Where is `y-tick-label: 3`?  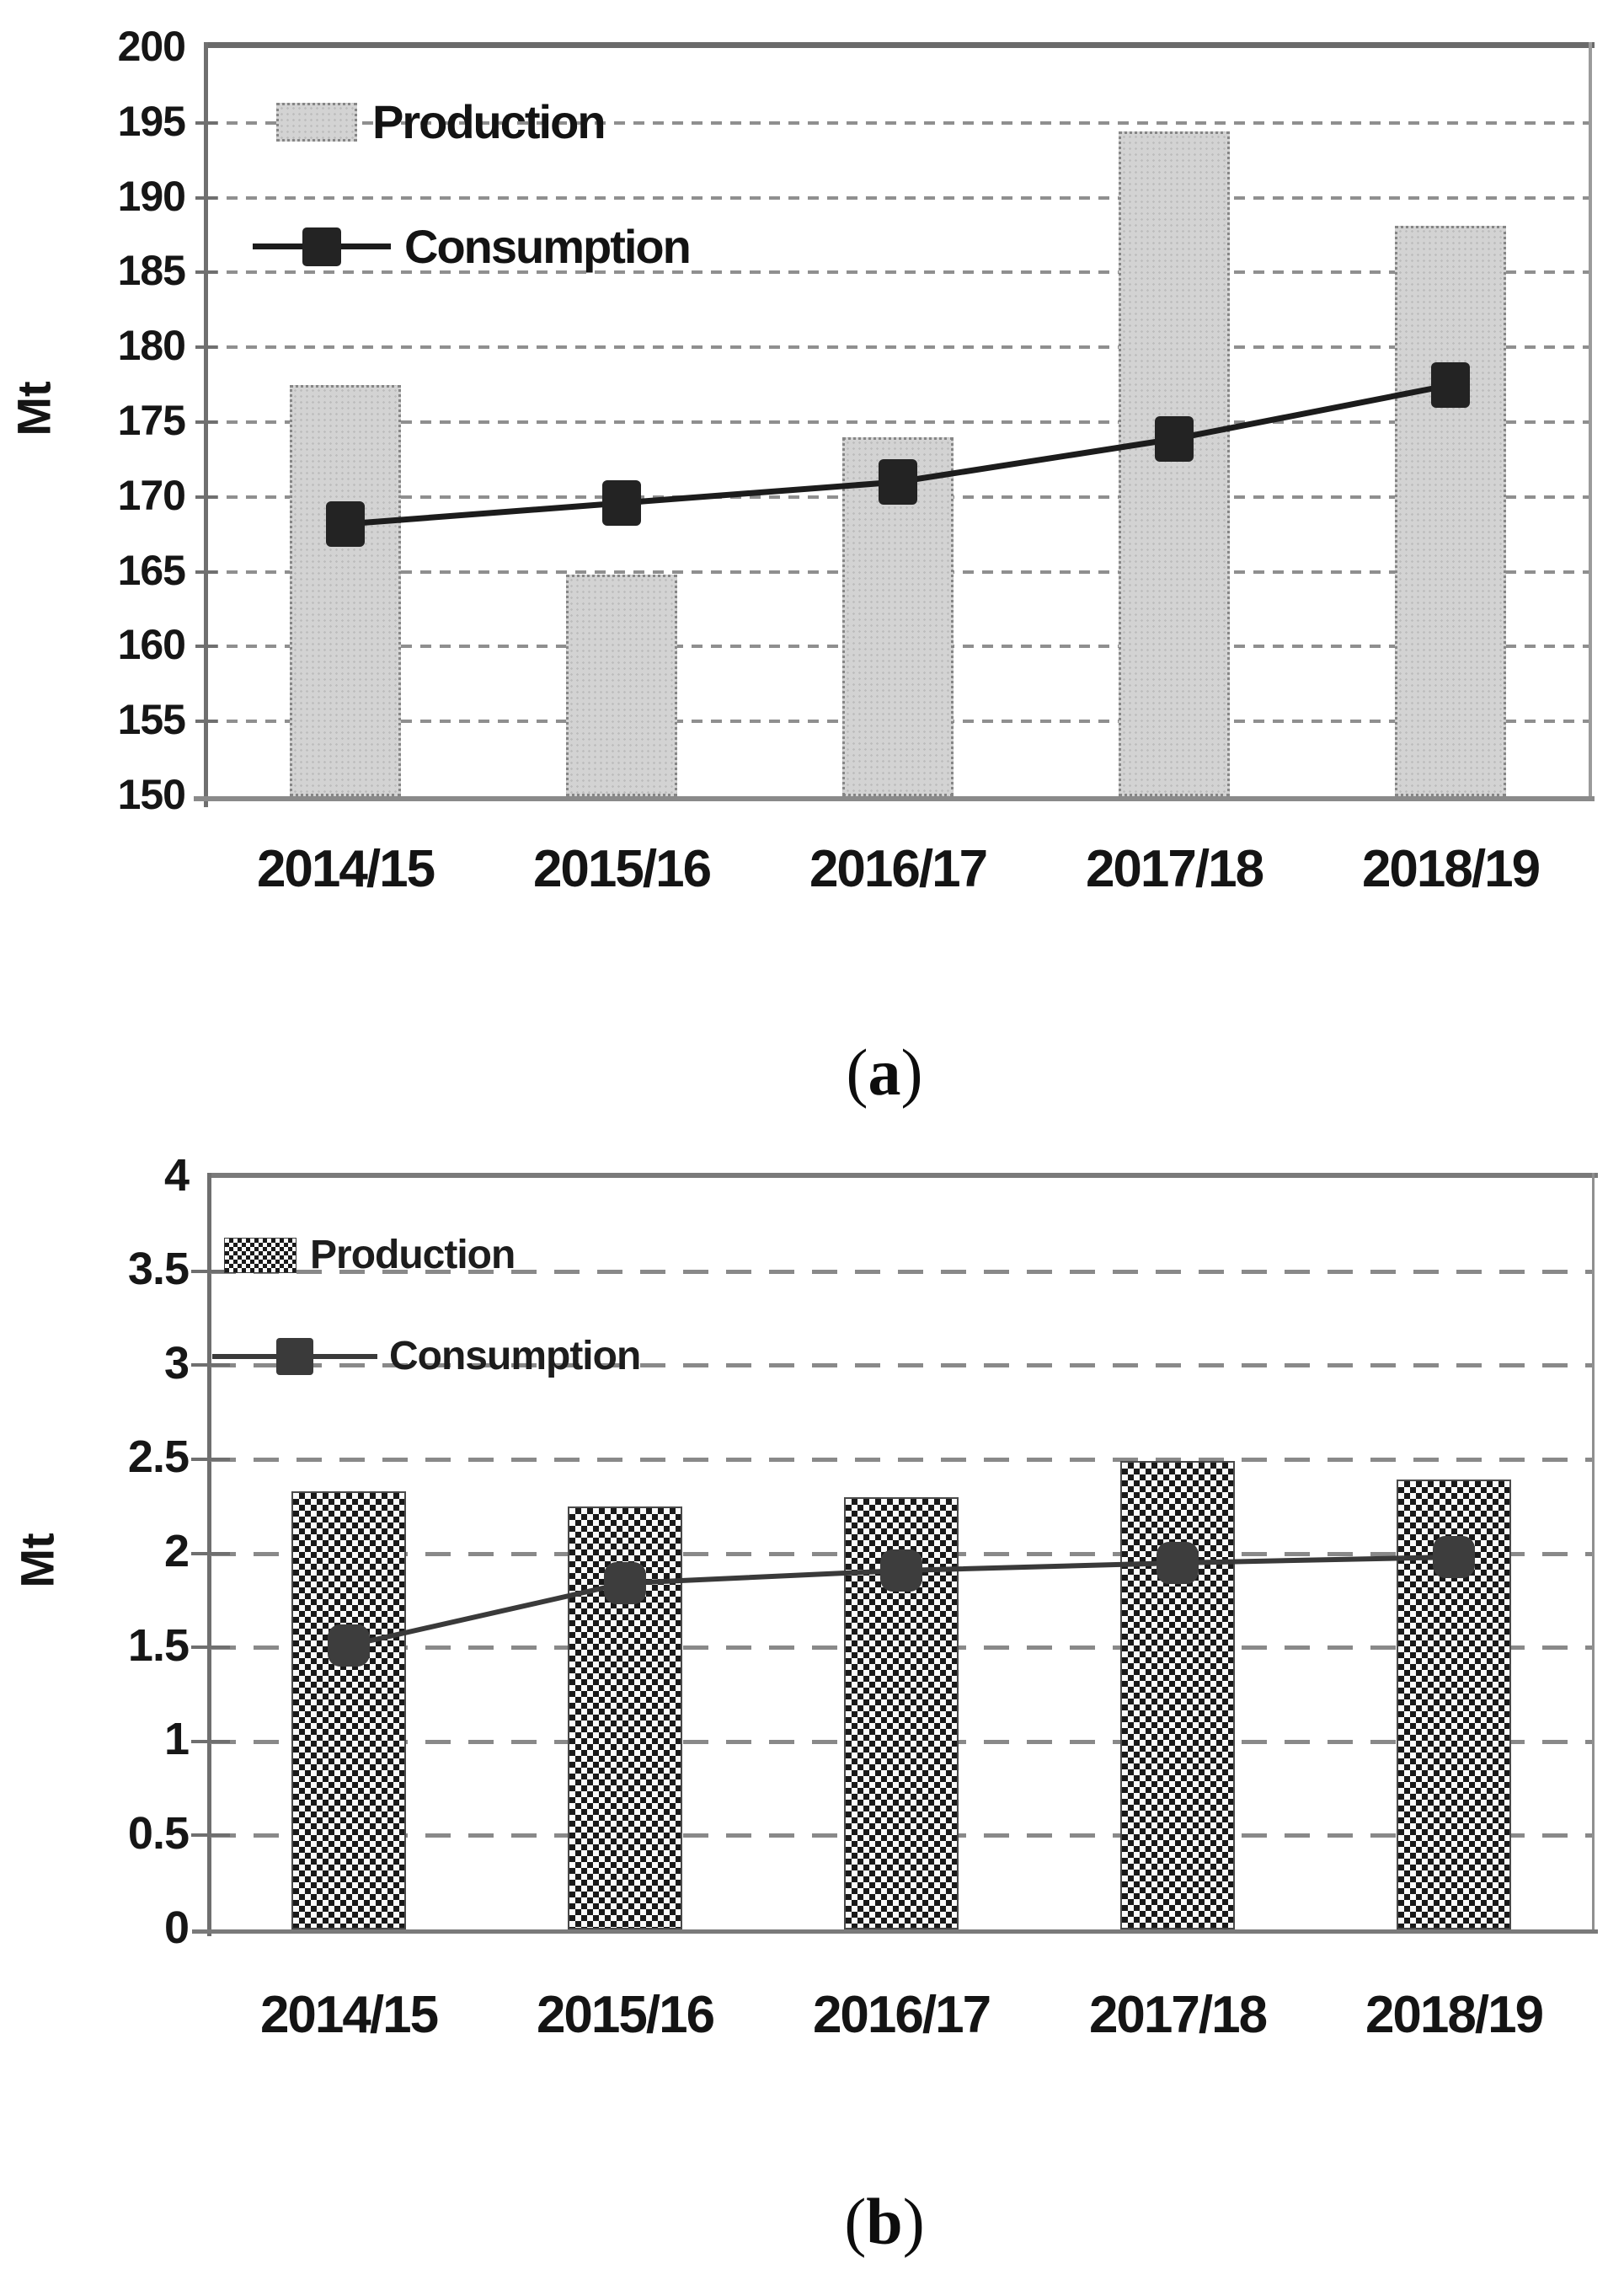 y-tick-label: 3 is located at coordinates (176, 1363).